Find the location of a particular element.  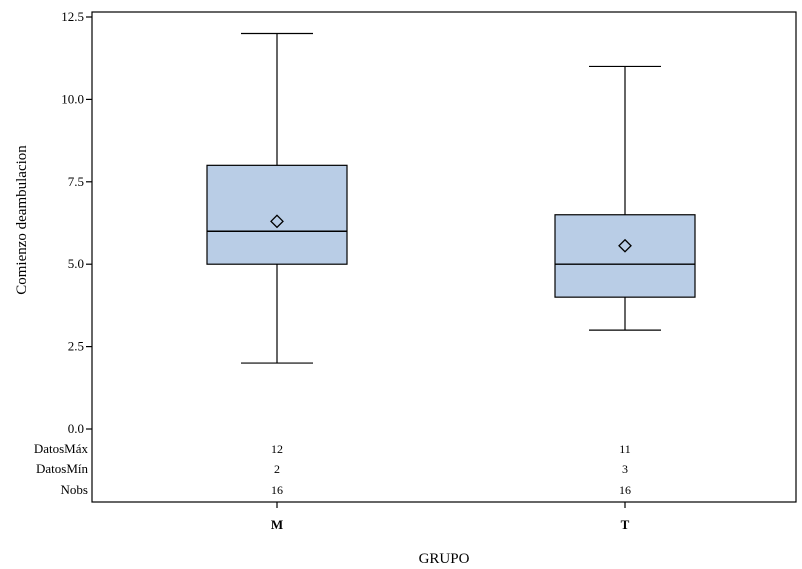

y-tick-label: 0.0 is located at coordinates (76, 428).